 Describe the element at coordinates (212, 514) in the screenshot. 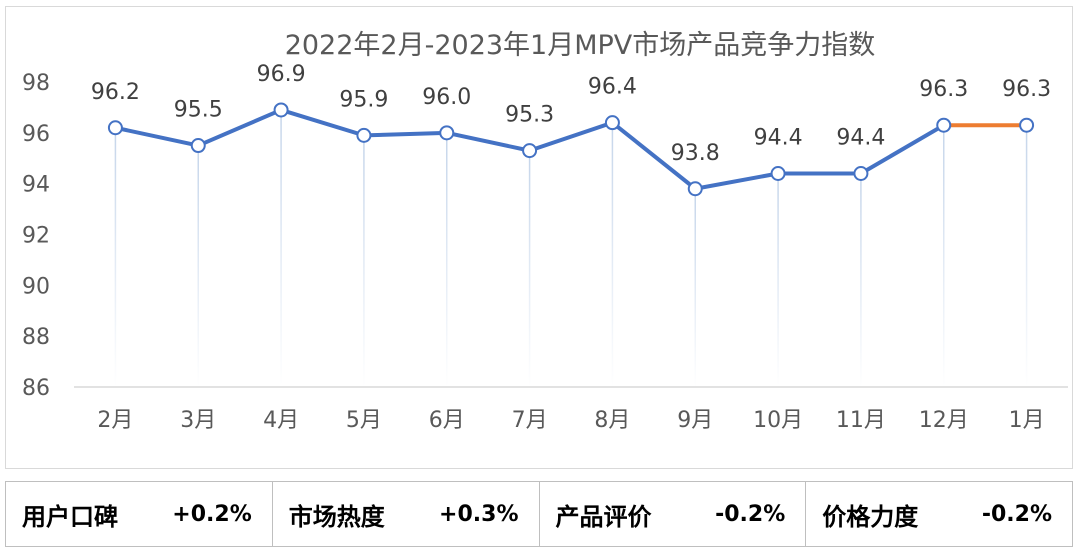

I see `metric-value: +0.2%` at that location.